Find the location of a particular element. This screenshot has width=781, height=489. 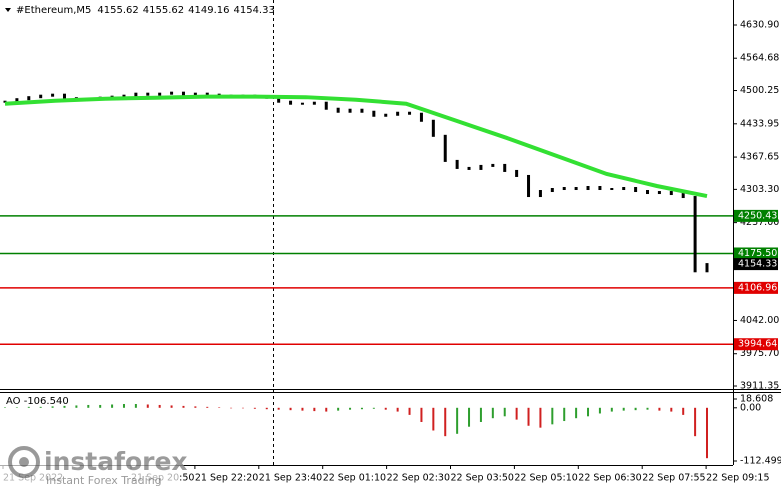

symbol: #Ethereum,M5 is located at coordinates (53, 10).